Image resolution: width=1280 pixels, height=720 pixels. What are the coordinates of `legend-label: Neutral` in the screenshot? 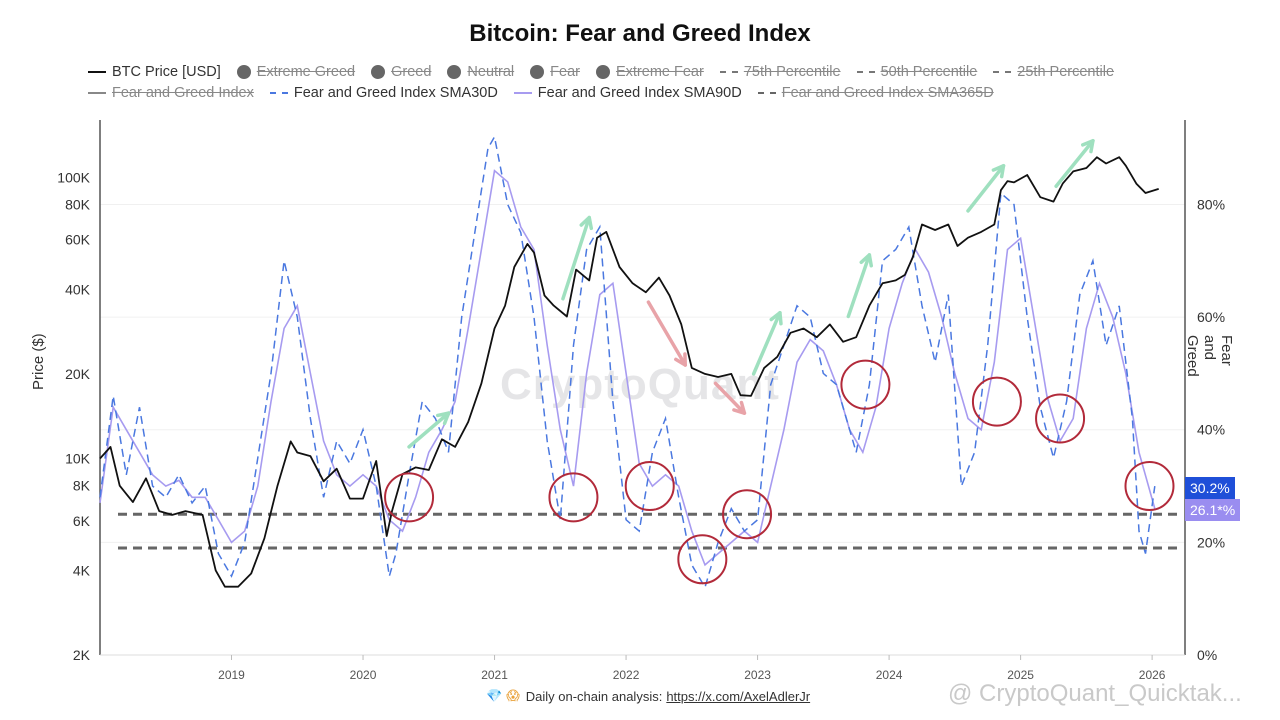 It's located at (491, 72).